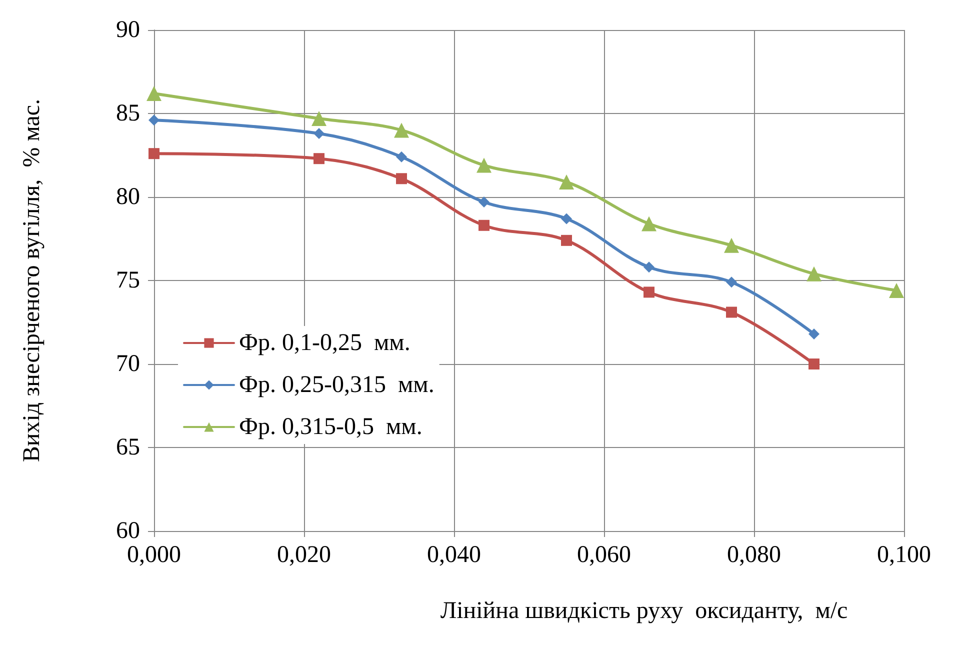 The height and width of the screenshot is (654, 958). I want to click on y-tick-label: 65, so click(128, 447).